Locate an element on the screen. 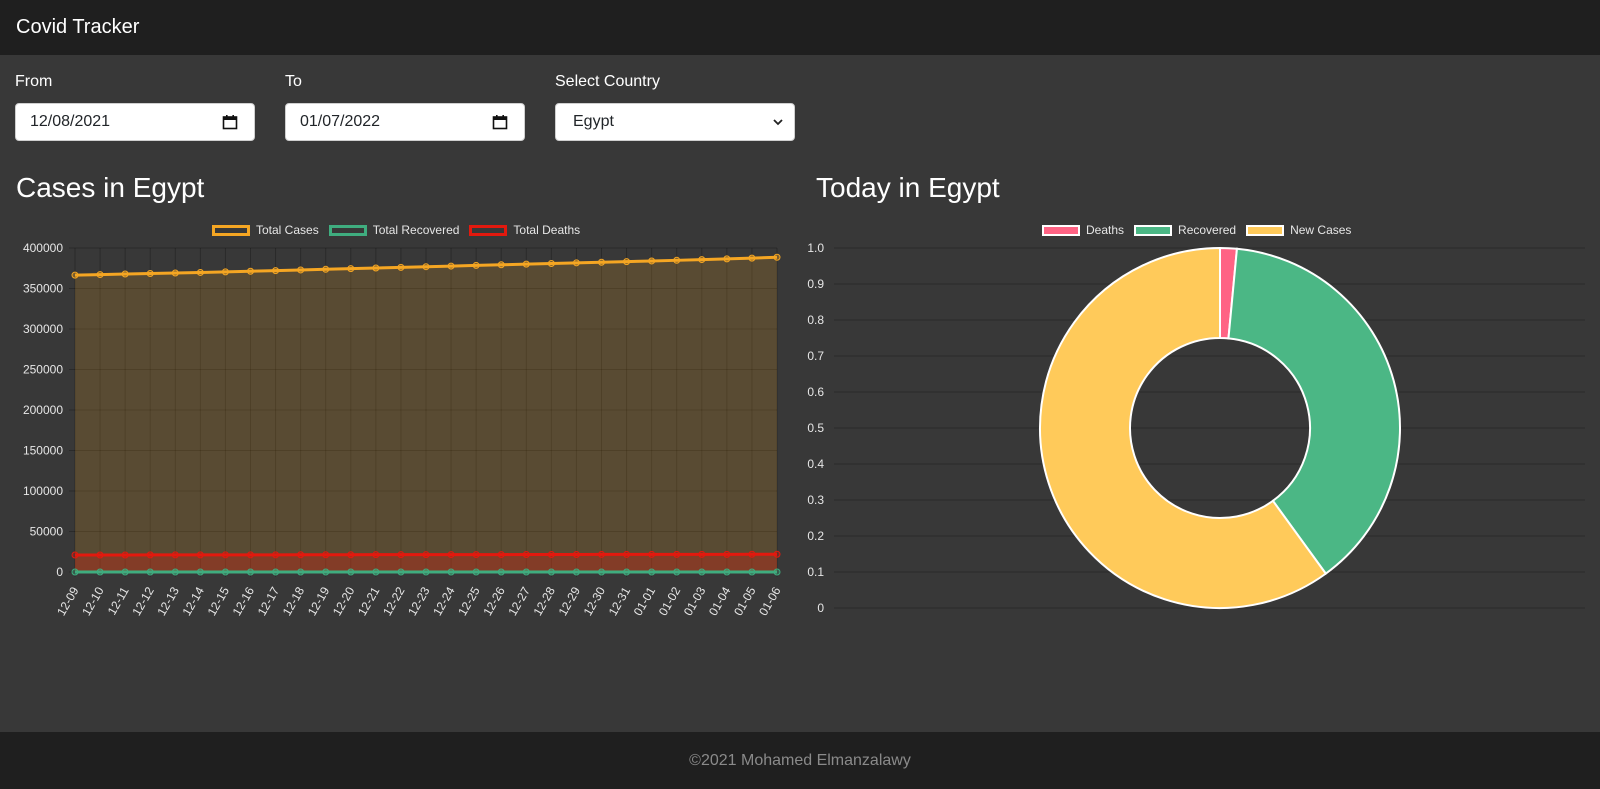  y-tick-label: 0.4 is located at coordinates (815, 464).